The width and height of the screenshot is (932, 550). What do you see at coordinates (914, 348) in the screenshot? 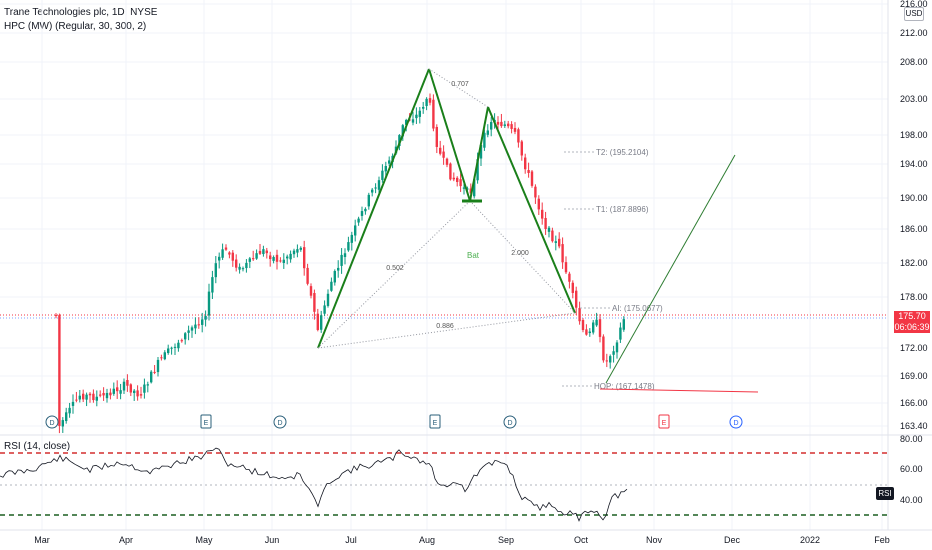
I see `price-axis-label: 172.00` at bounding box center [914, 348].